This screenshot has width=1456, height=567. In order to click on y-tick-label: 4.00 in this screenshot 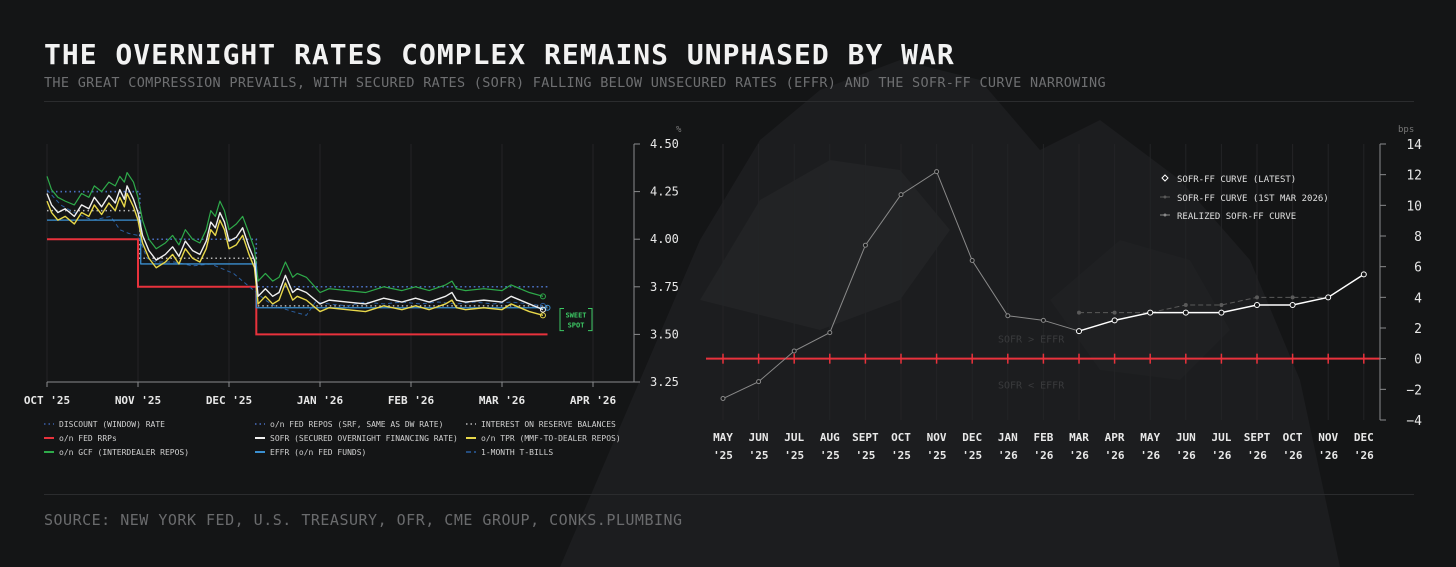, I will do `click(664, 239)`.